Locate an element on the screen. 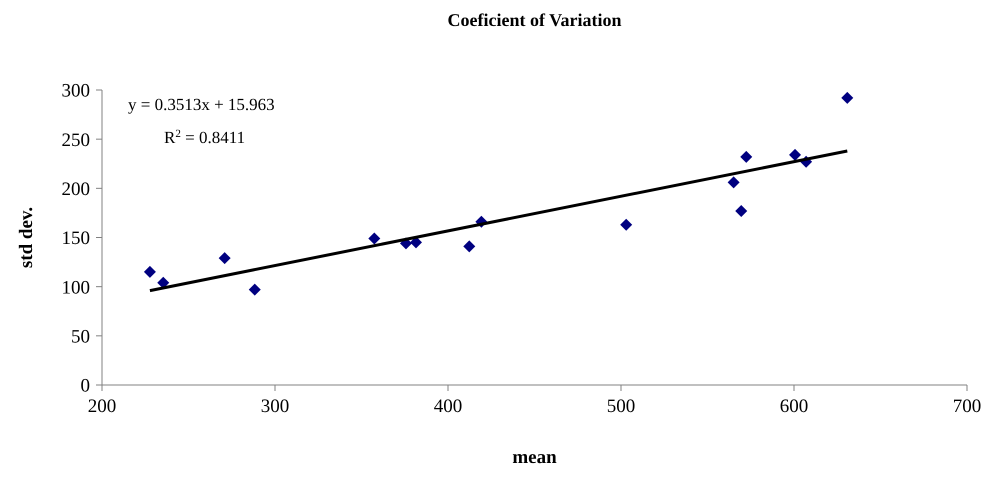  y-tick-label: 50 is located at coordinates (80, 337).